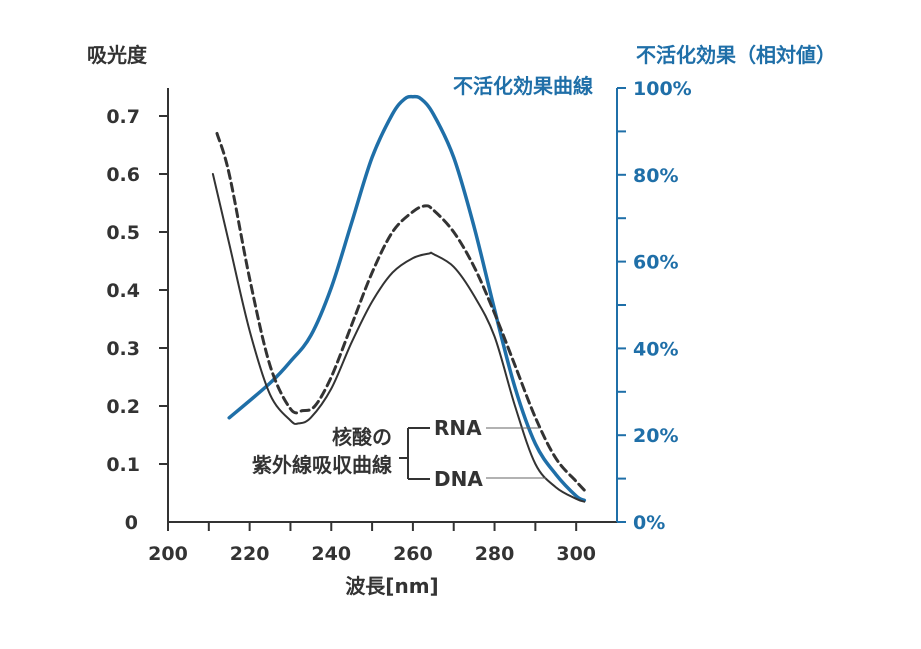 The image size is (921, 649). I want to click on dna-label: DNA, so click(458, 479).